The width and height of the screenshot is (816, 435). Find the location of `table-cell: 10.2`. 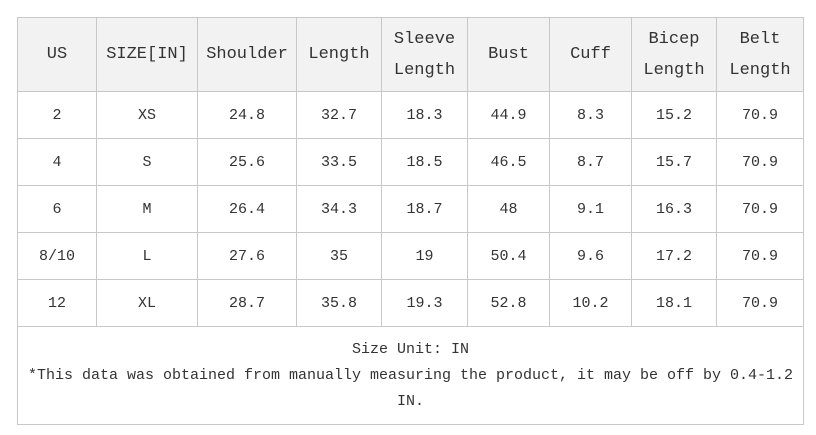

table-cell: 10.2 is located at coordinates (590, 303).